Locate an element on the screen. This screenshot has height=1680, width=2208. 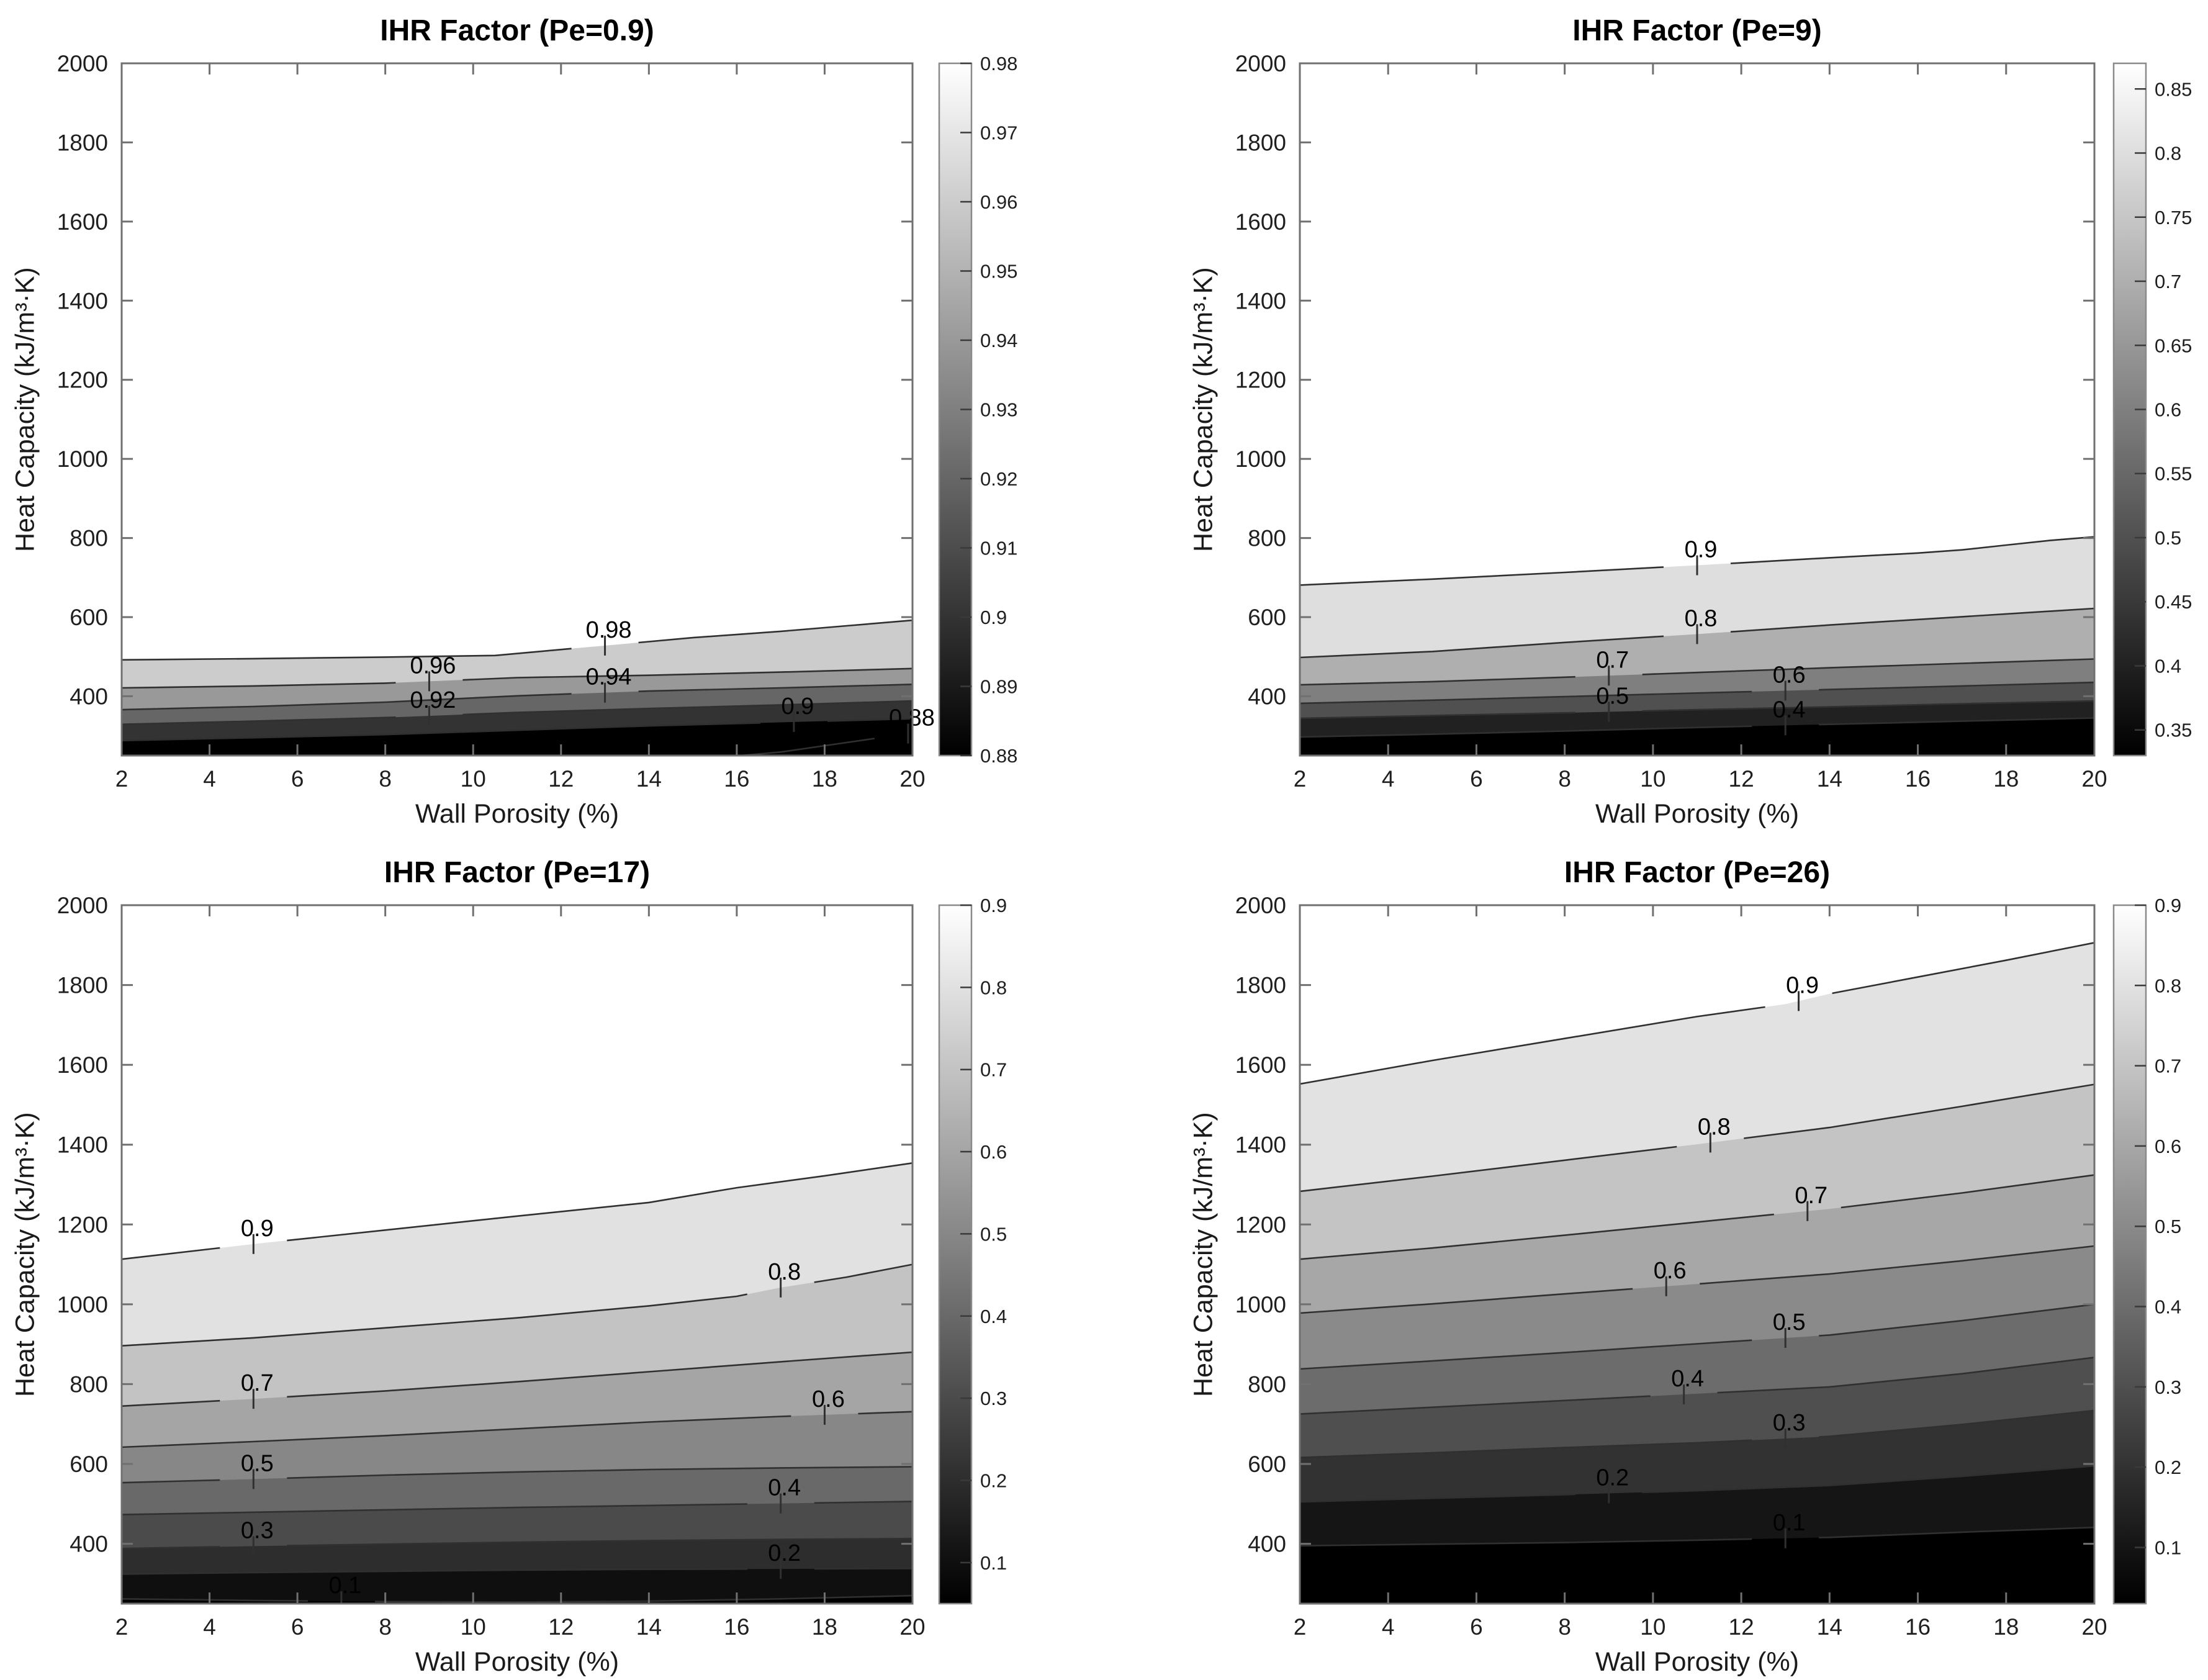
subplot-title: IHR Factor (Pe=9) is located at coordinates (1697, 31).